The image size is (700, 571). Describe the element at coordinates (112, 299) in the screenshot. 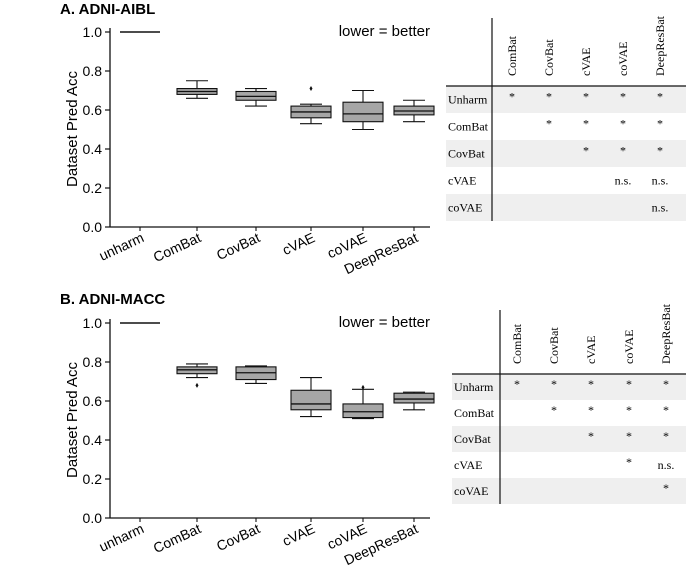

I see `panel-title: B. ADNI-MACC` at that location.